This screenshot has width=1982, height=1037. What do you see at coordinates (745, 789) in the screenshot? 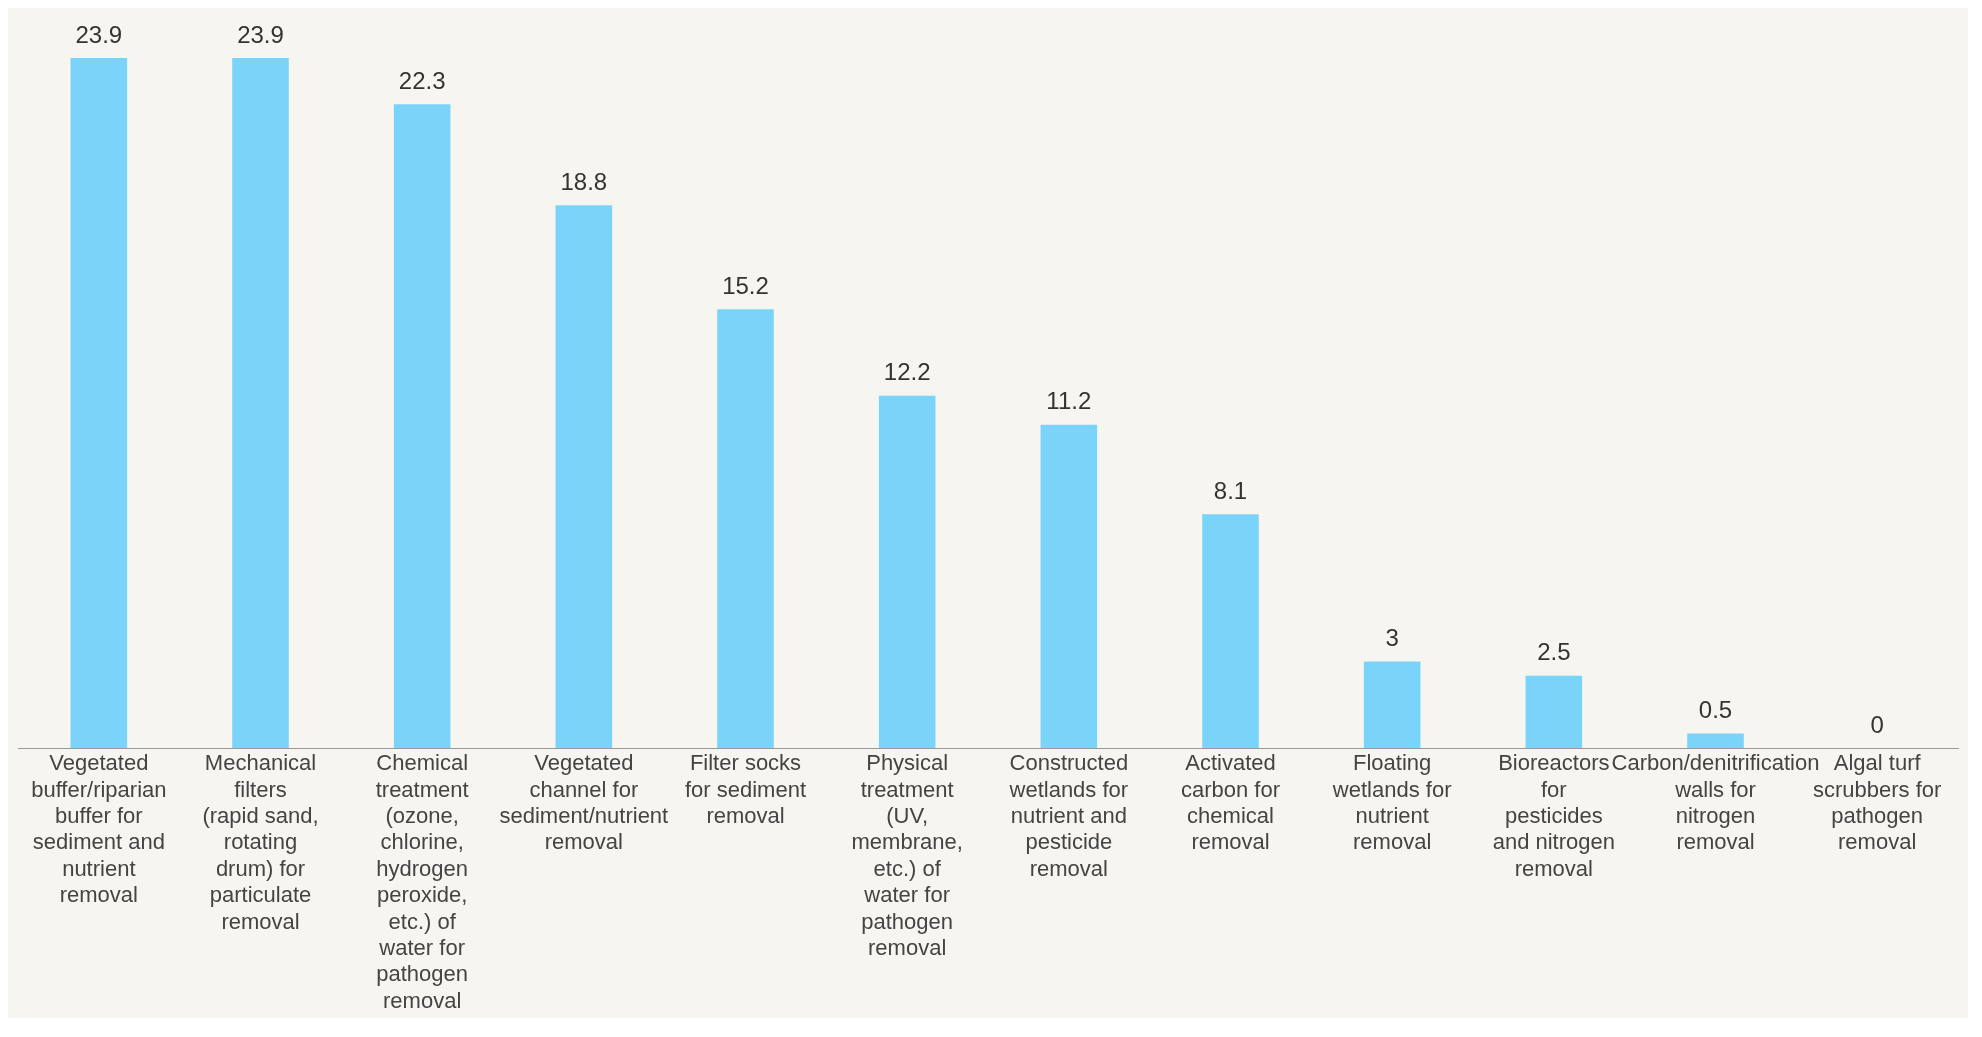
I see `x-tick-label: Filter socks for sediment removal` at bounding box center [745, 789].